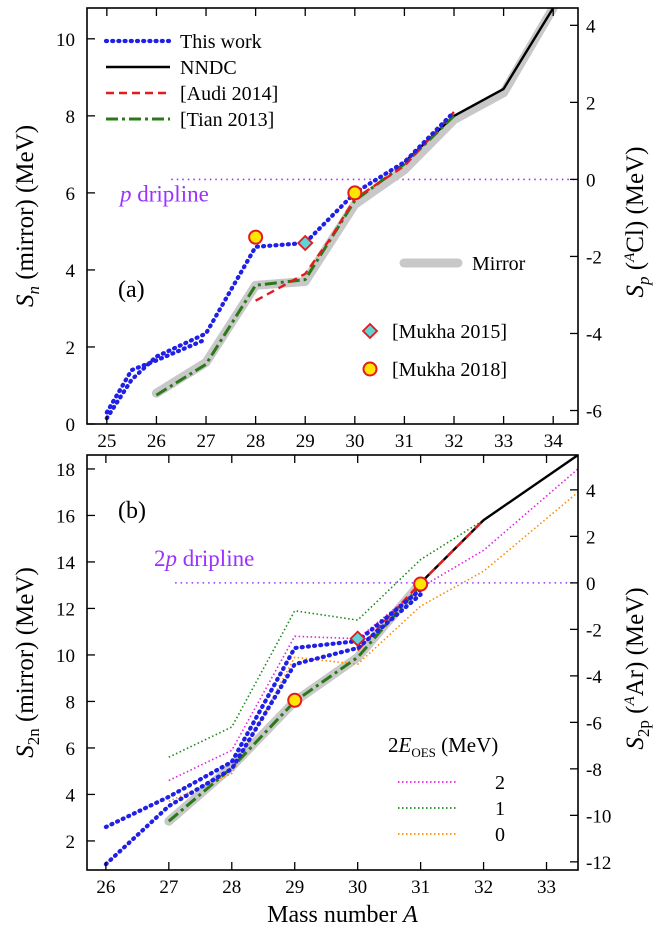 The width and height of the screenshot is (657, 931). What do you see at coordinates (335, 915) in the screenshot?
I see `label-part: Mass number` at bounding box center [335, 915].